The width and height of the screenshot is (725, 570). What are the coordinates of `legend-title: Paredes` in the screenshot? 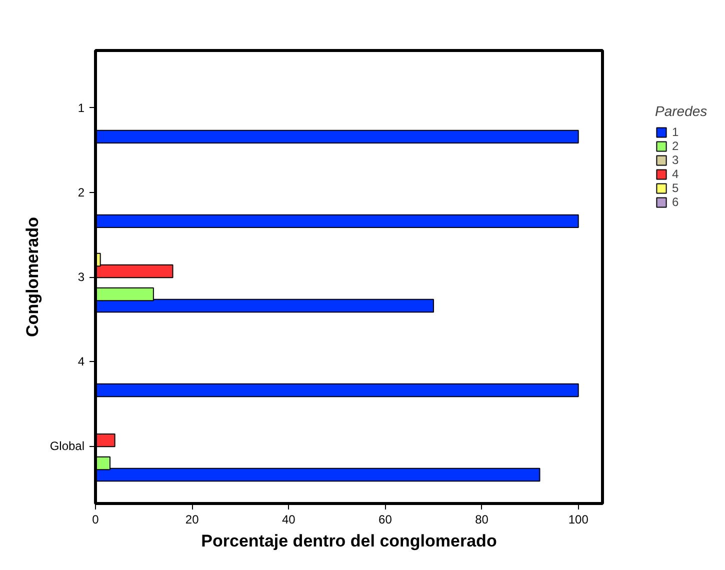 It's located at (681, 111).